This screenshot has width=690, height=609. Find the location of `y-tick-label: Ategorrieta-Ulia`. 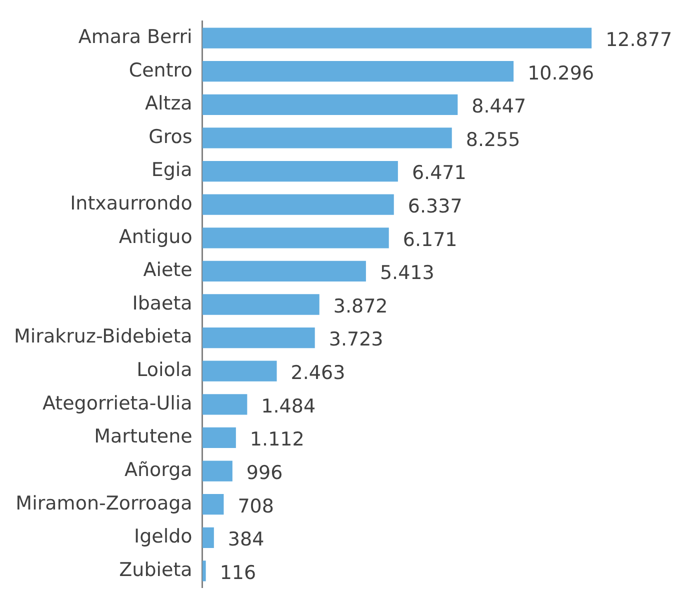

y-tick-label: Ategorrieta-Ulia is located at coordinates (117, 403).